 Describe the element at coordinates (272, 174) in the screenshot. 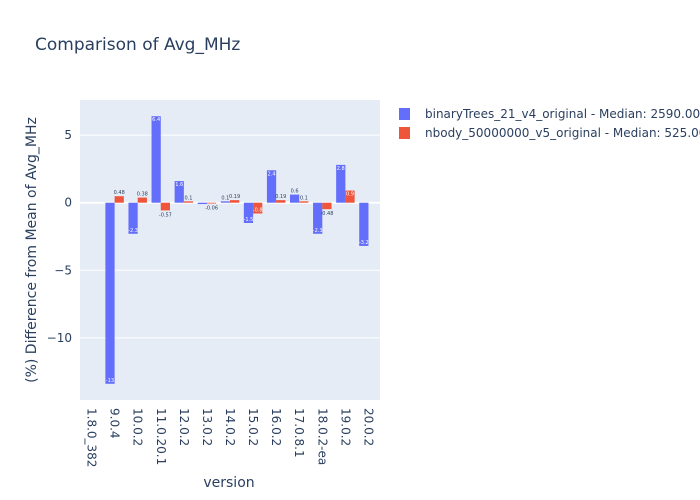

I see `data-label: 2.4` at that location.